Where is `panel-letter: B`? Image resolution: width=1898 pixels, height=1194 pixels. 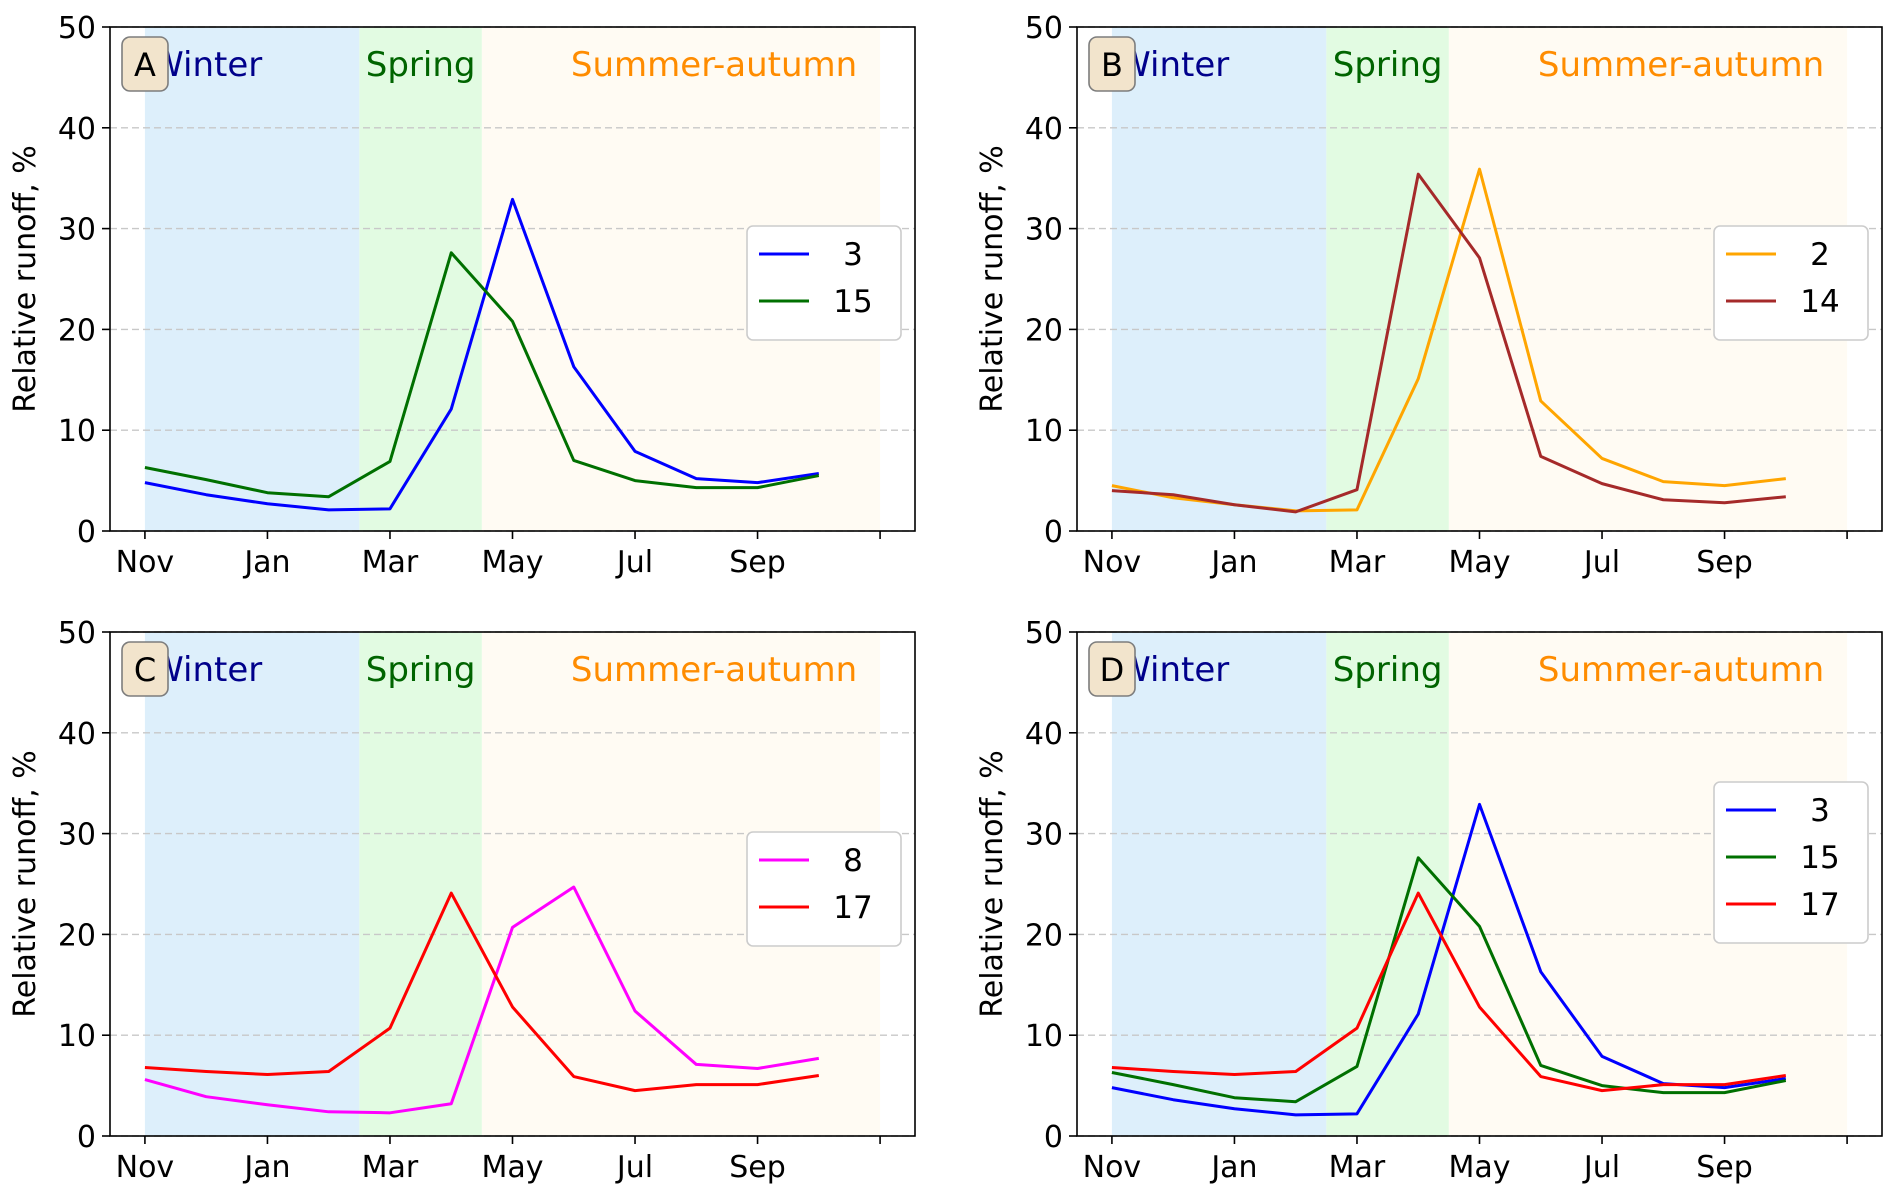
panel-letter: B is located at coordinates (1112, 65).